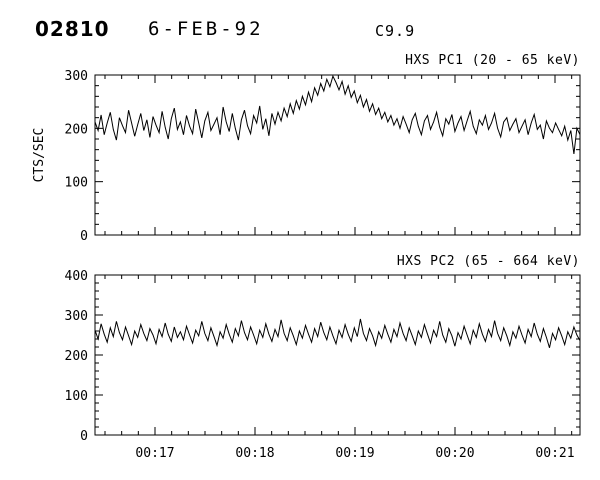  I want to click on goes-class: C9.9, so click(395, 31).